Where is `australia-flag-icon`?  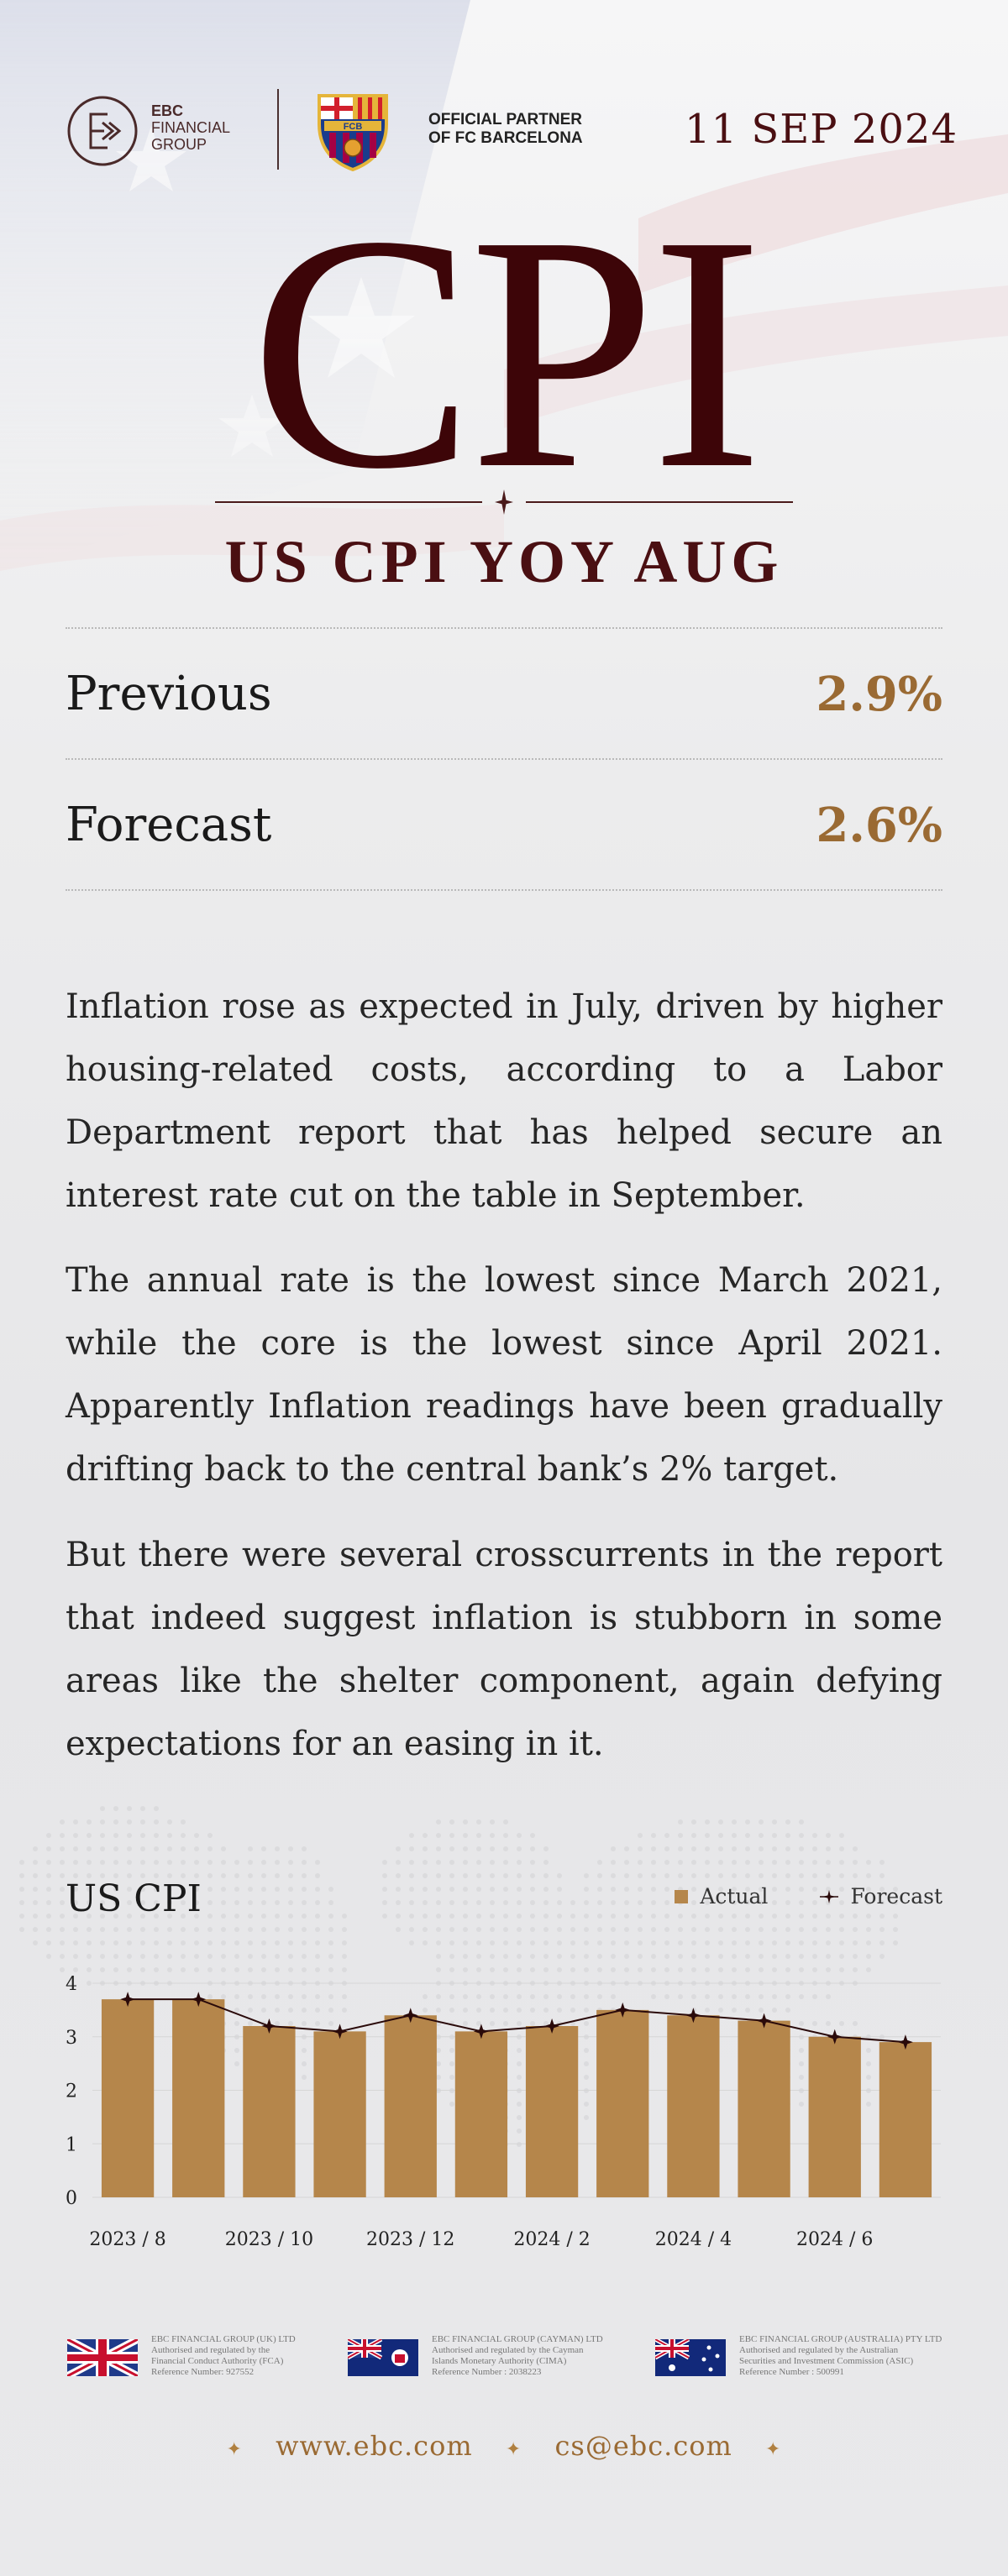 australia-flag-icon is located at coordinates (690, 2358).